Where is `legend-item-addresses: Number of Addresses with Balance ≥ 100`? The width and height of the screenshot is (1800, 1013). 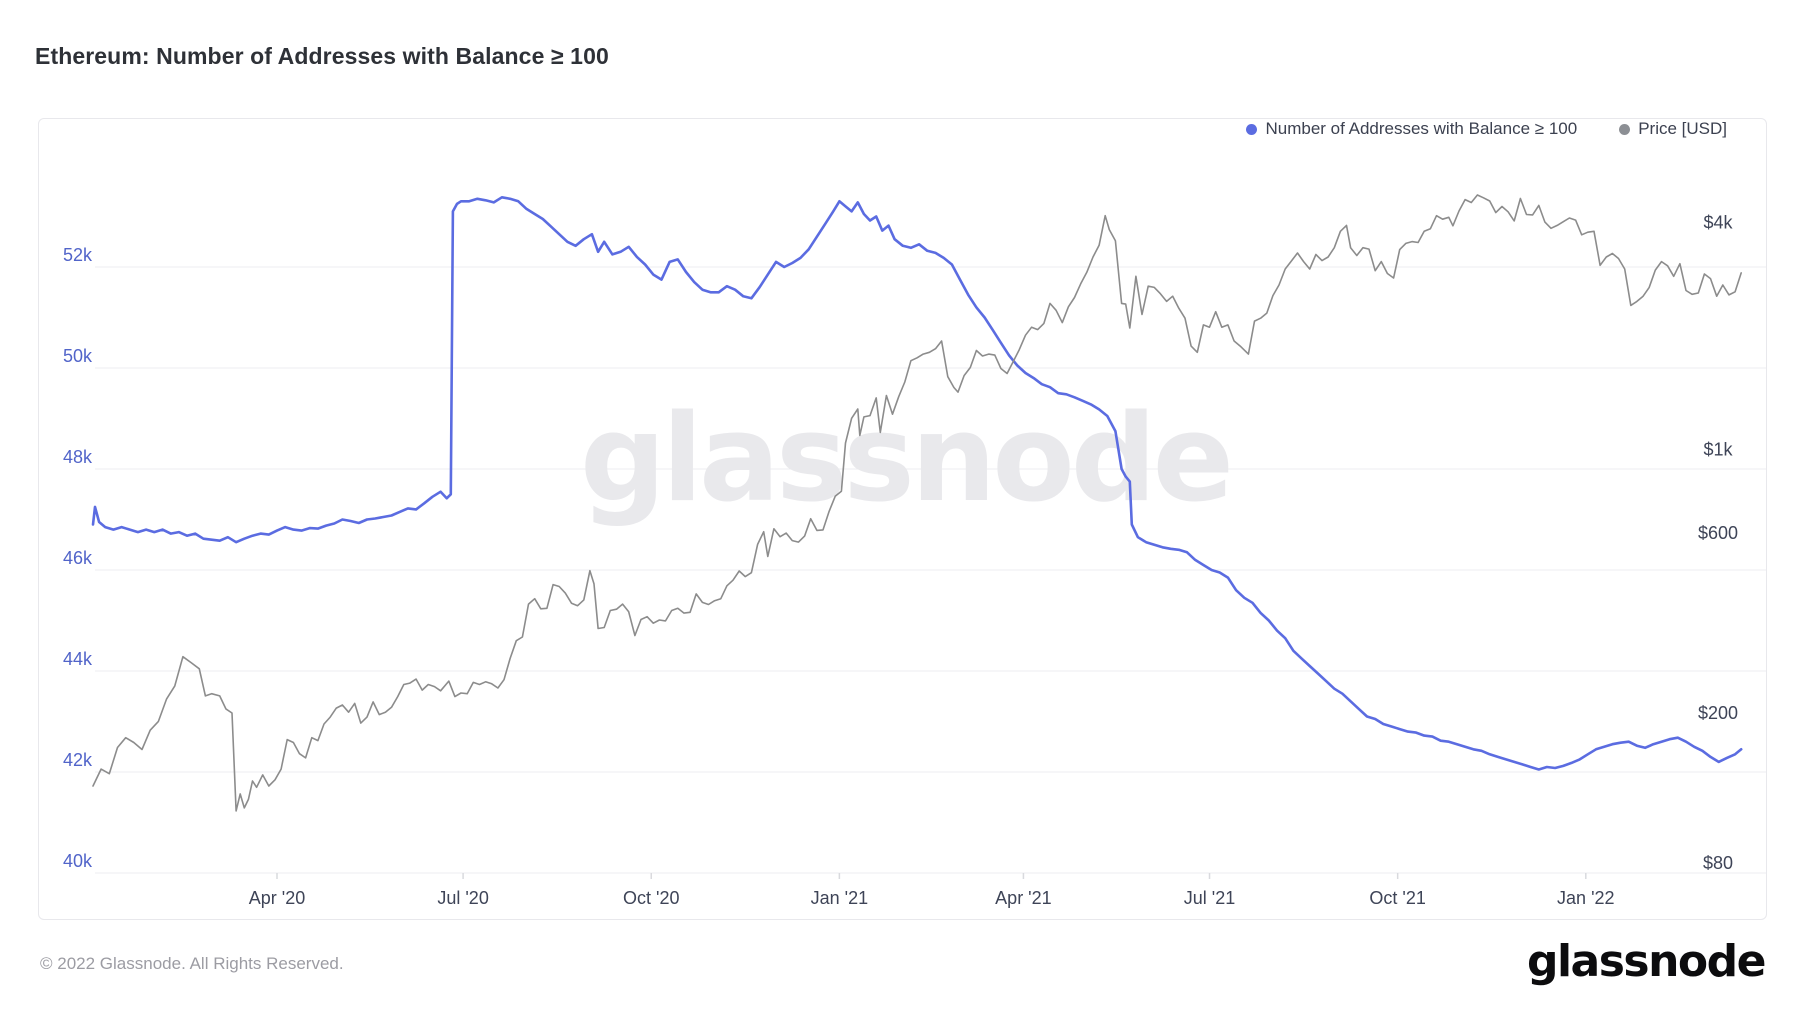 legend-item-addresses: Number of Addresses with Balance ≥ 100 is located at coordinates (1411, 129).